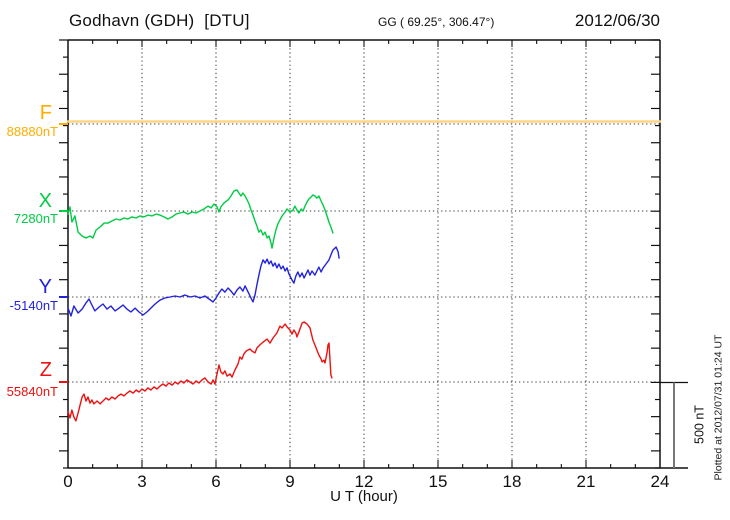 The height and width of the screenshot is (520, 730). What do you see at coordinates (200, 371) in the screenshot?
I see `trace-Z` at bounding box center [200, 371].